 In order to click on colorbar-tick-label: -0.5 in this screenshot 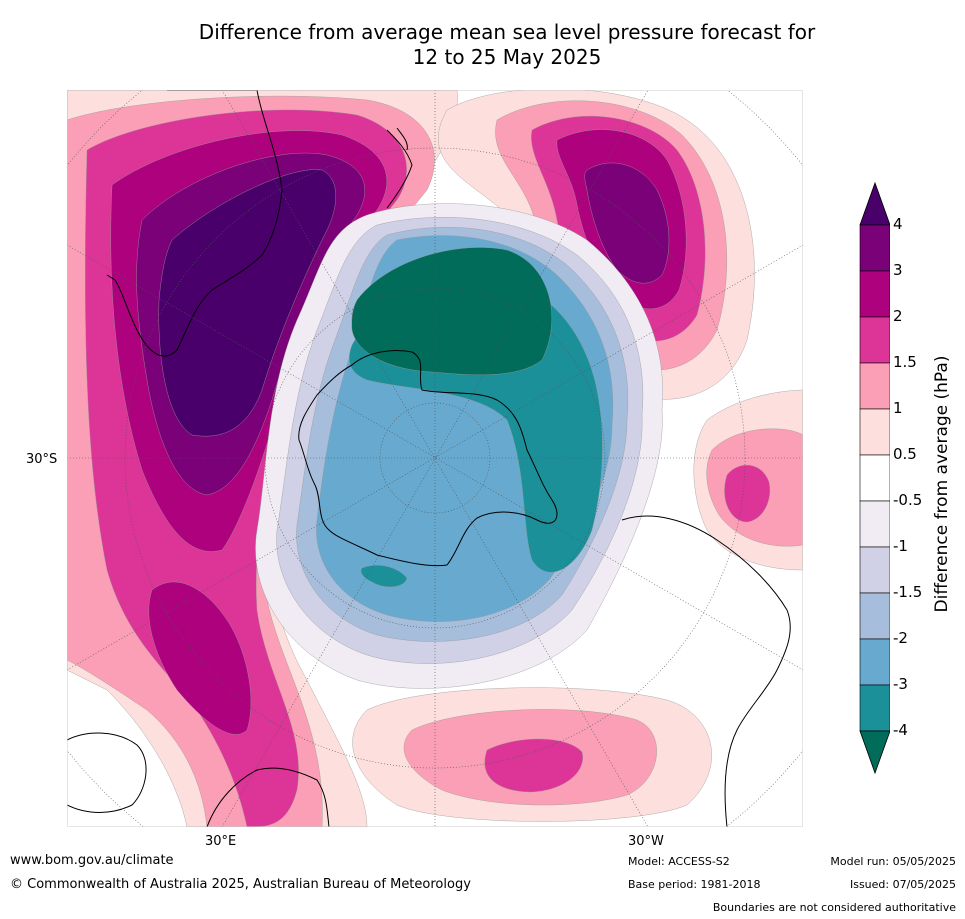, I will do `click(908, 500)`.